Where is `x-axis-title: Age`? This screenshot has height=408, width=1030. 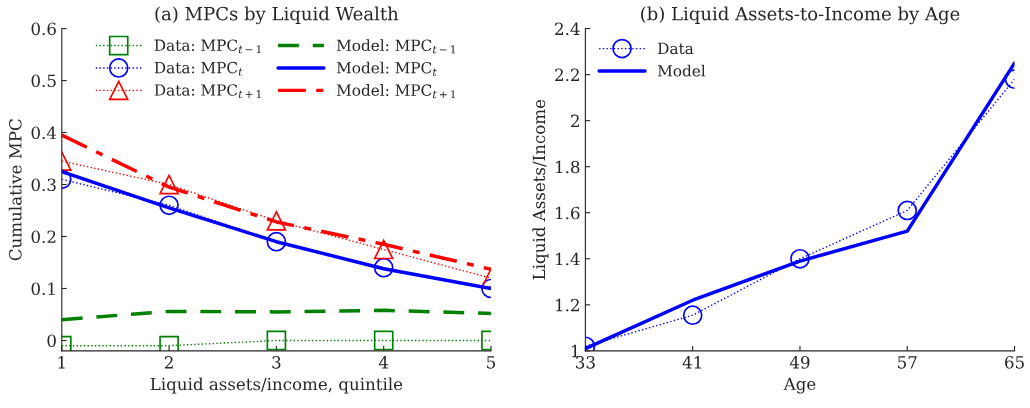 x-axis-title: Age is located at coordinates (799, 385).